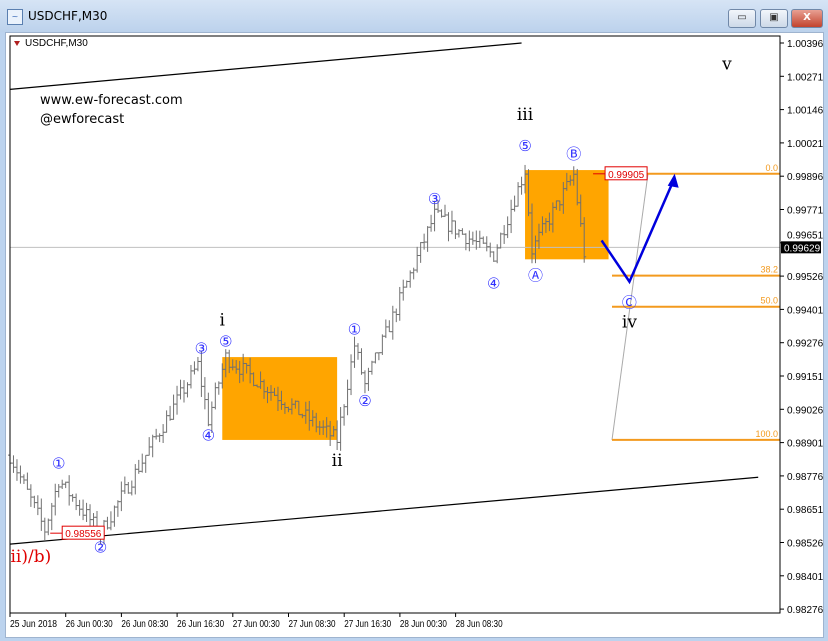 The image size is (828, 641). What do you see at coordinates (414, 16) in the screenshot?
I see `title-bar: ~ USDCHF,M30 ▭ ▣ X` at bounding box center [414, 16].